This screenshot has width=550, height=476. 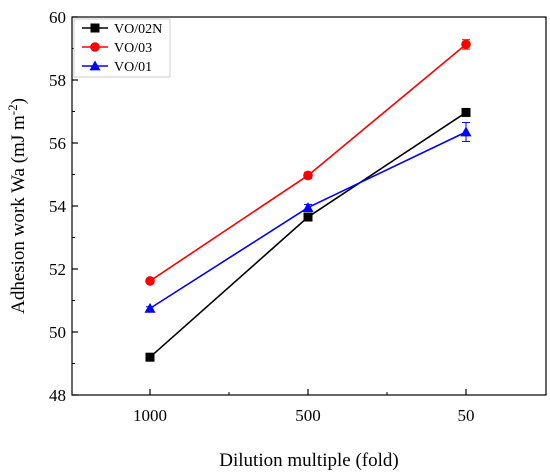 I want to click on x-axis-ticks: 1000 500 50, so click(x=304, y=407).